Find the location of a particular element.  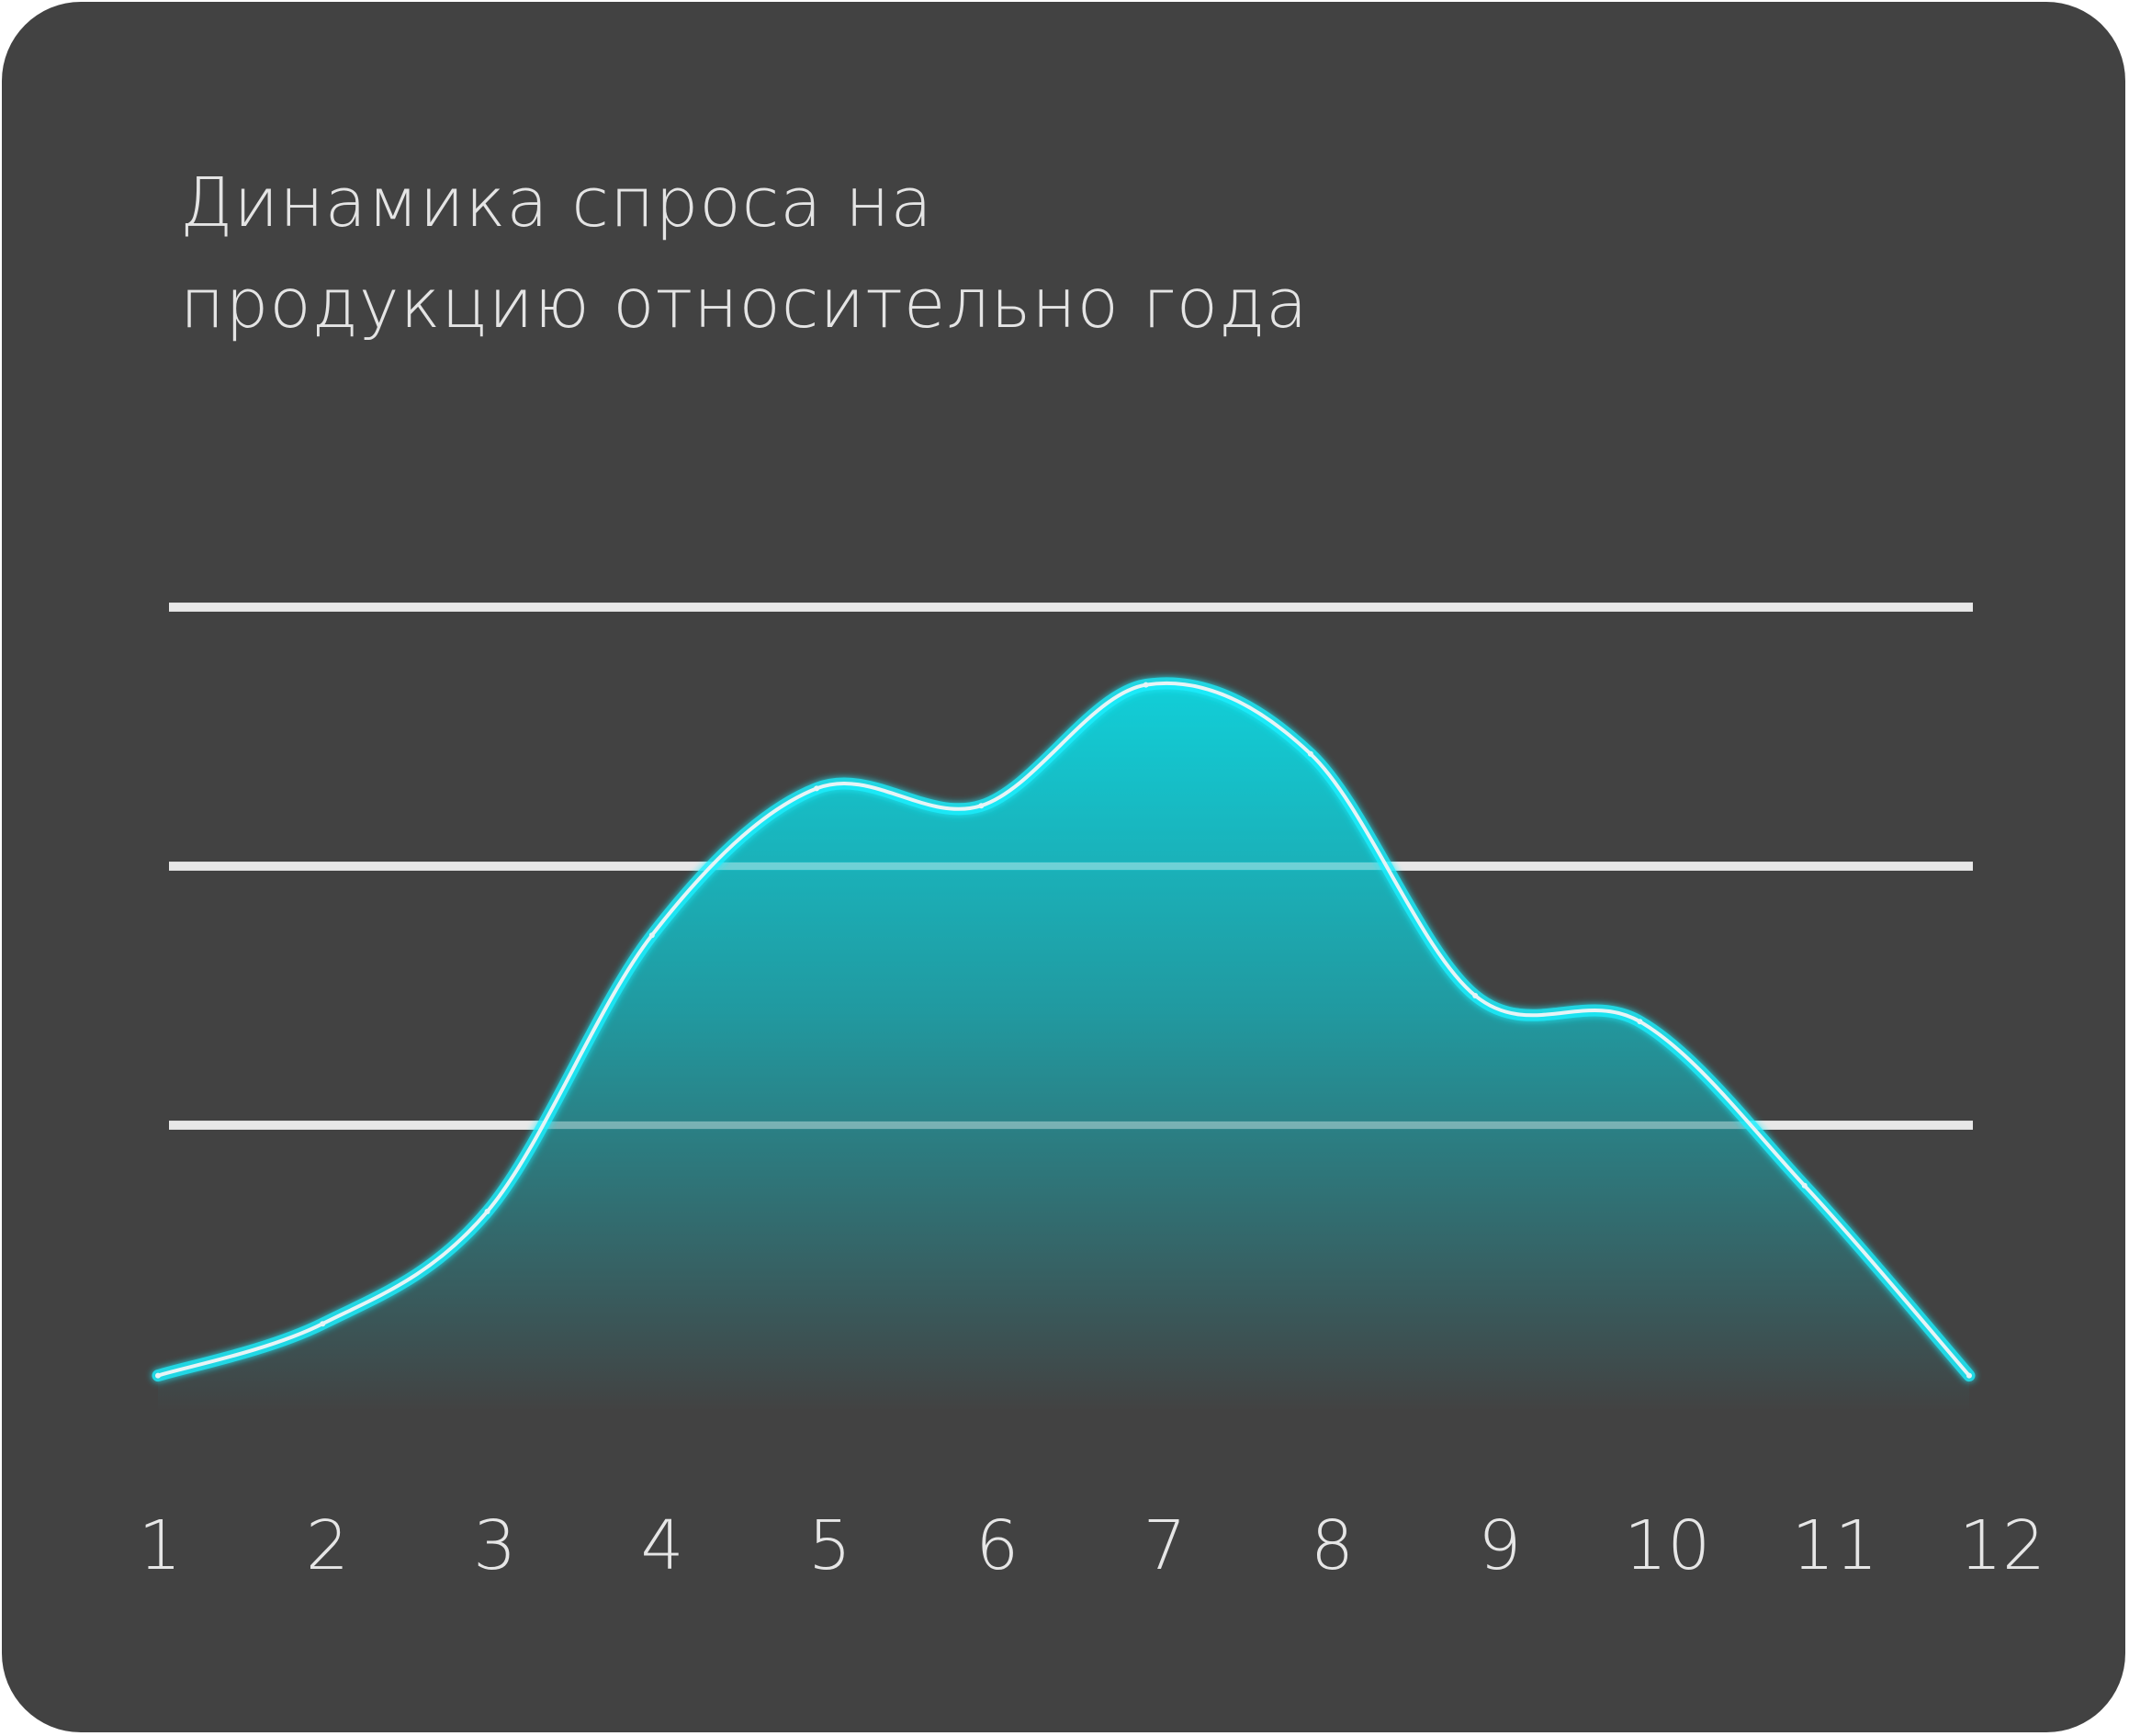

x-tick-label-8: 8 is located at coordinates (1332, 1545).